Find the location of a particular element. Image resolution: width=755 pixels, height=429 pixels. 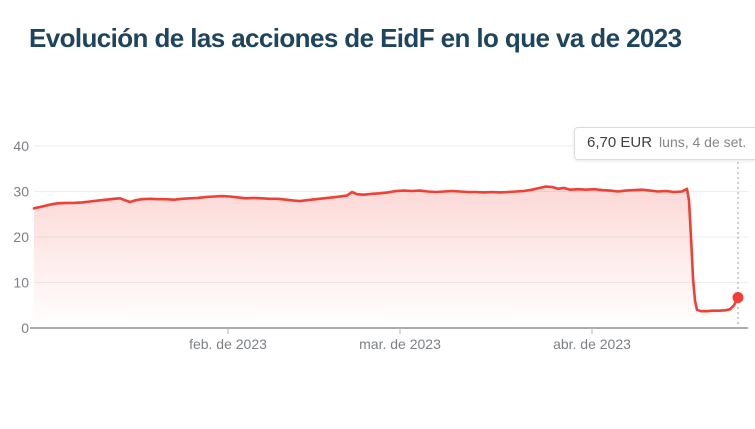

x-tick-label: feb. de 2023 is located at coordinates (228, 344).